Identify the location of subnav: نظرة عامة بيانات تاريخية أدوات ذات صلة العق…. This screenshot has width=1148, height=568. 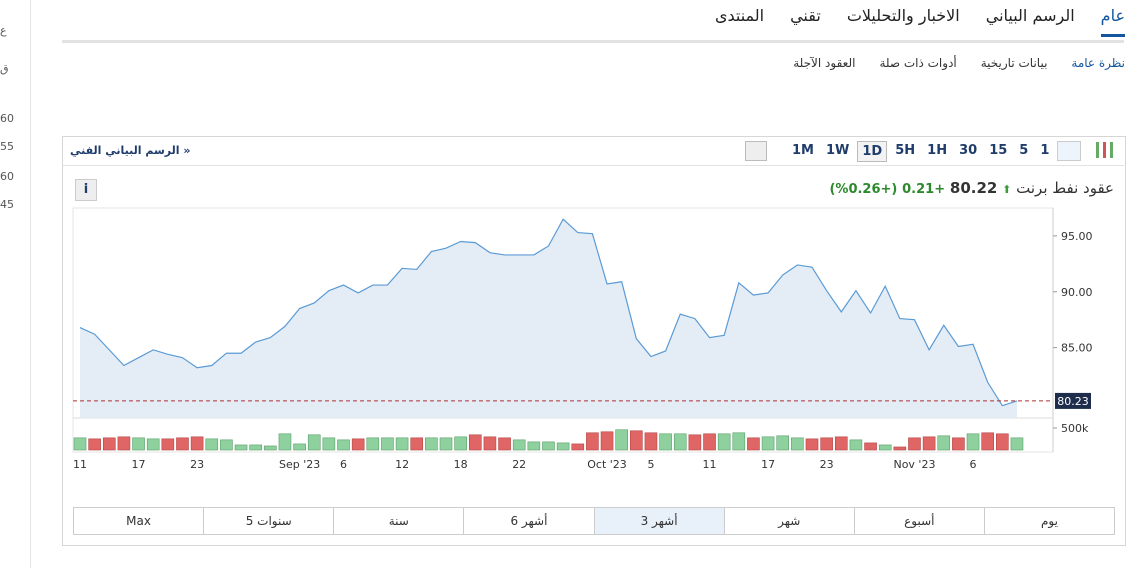
(959, 63).